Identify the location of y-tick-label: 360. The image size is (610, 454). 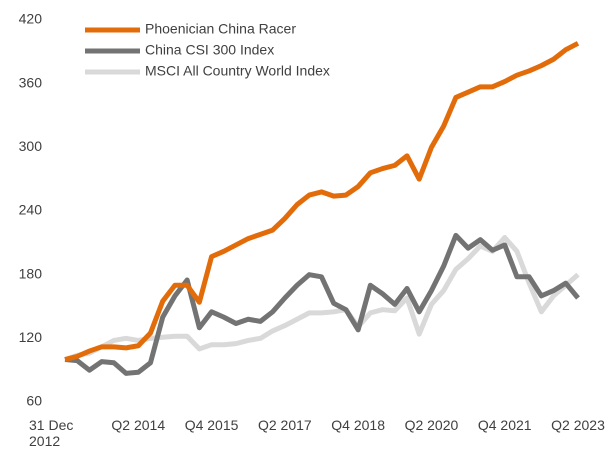
(31, 82).